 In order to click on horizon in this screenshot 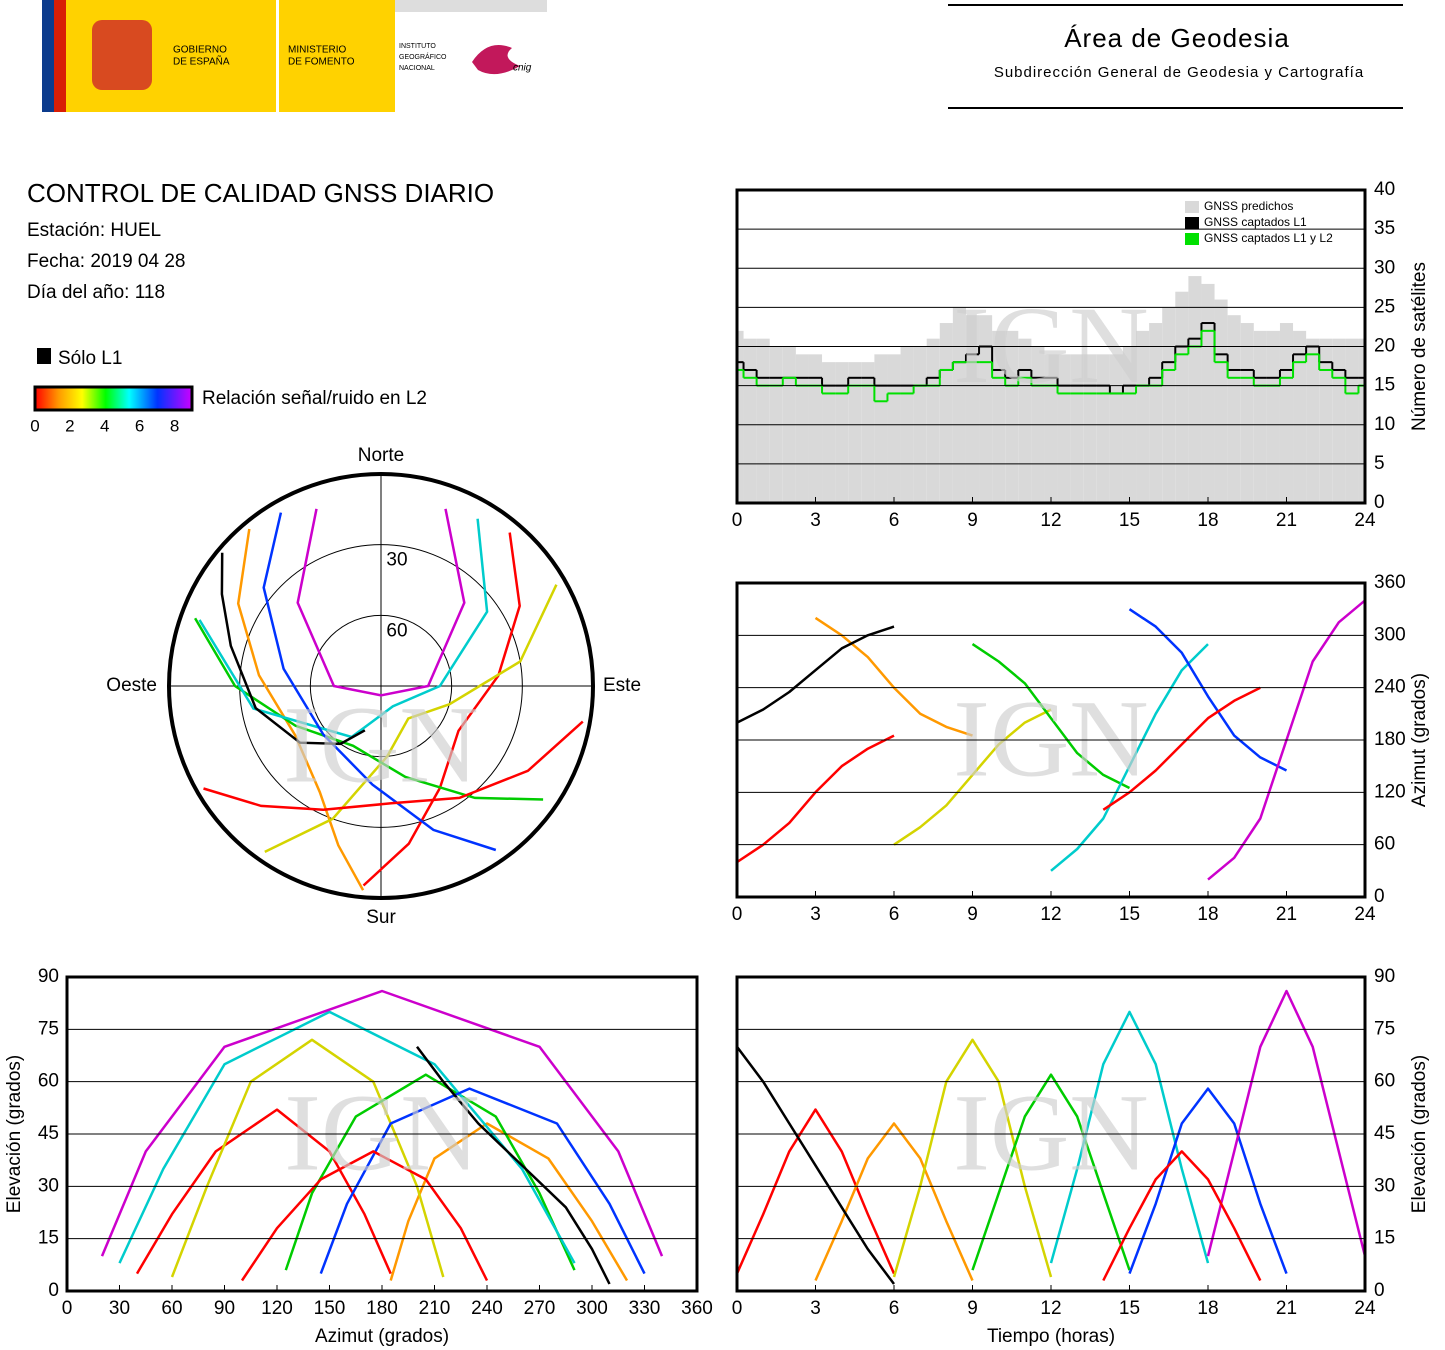, I will do `click(381, 686)`.